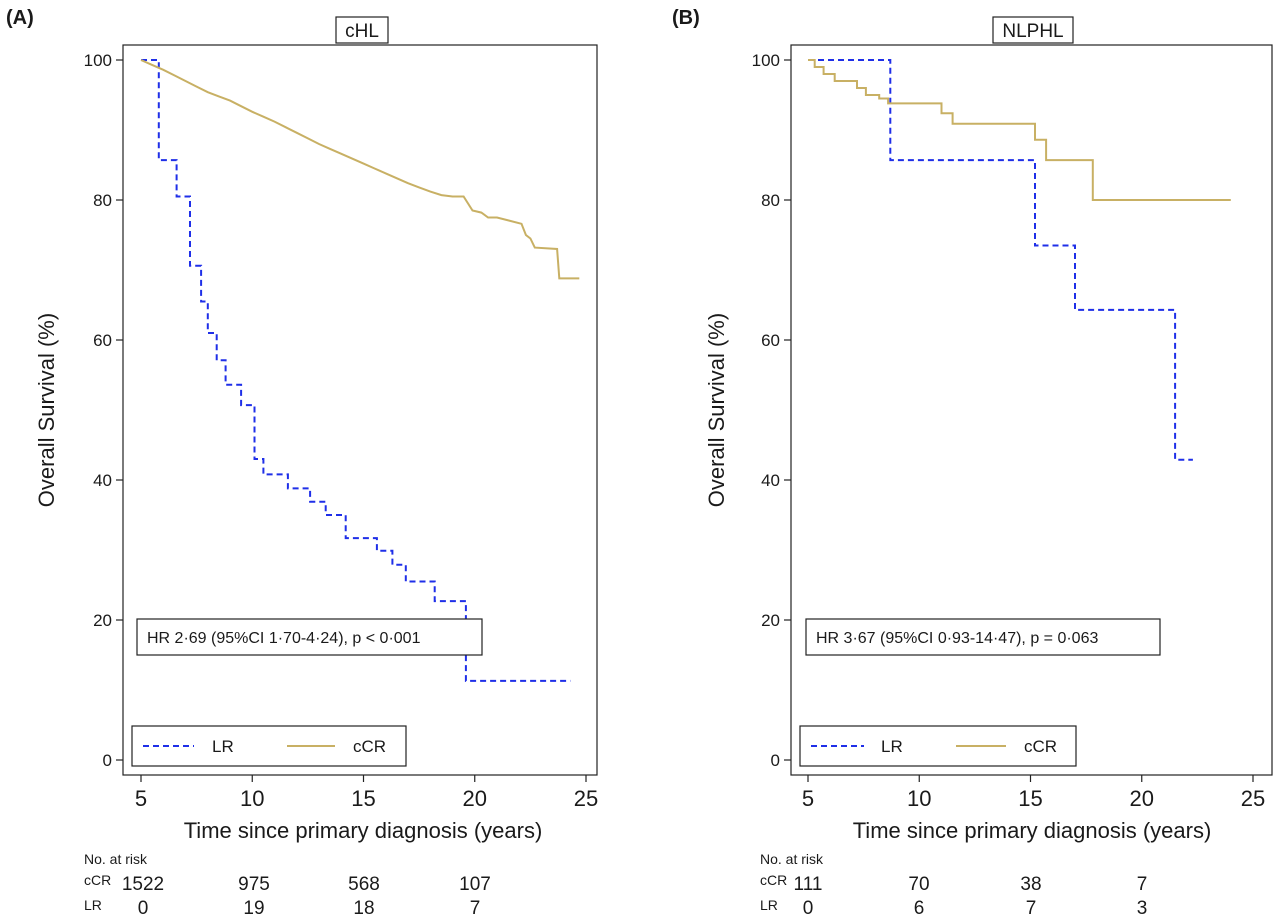 The image size is (1275, 917). What do you see at coordinates (769, 905) in the screenshot?
I see `panel-b-at-risk-row-label-lr: LR` at bounding box center [769, 905].